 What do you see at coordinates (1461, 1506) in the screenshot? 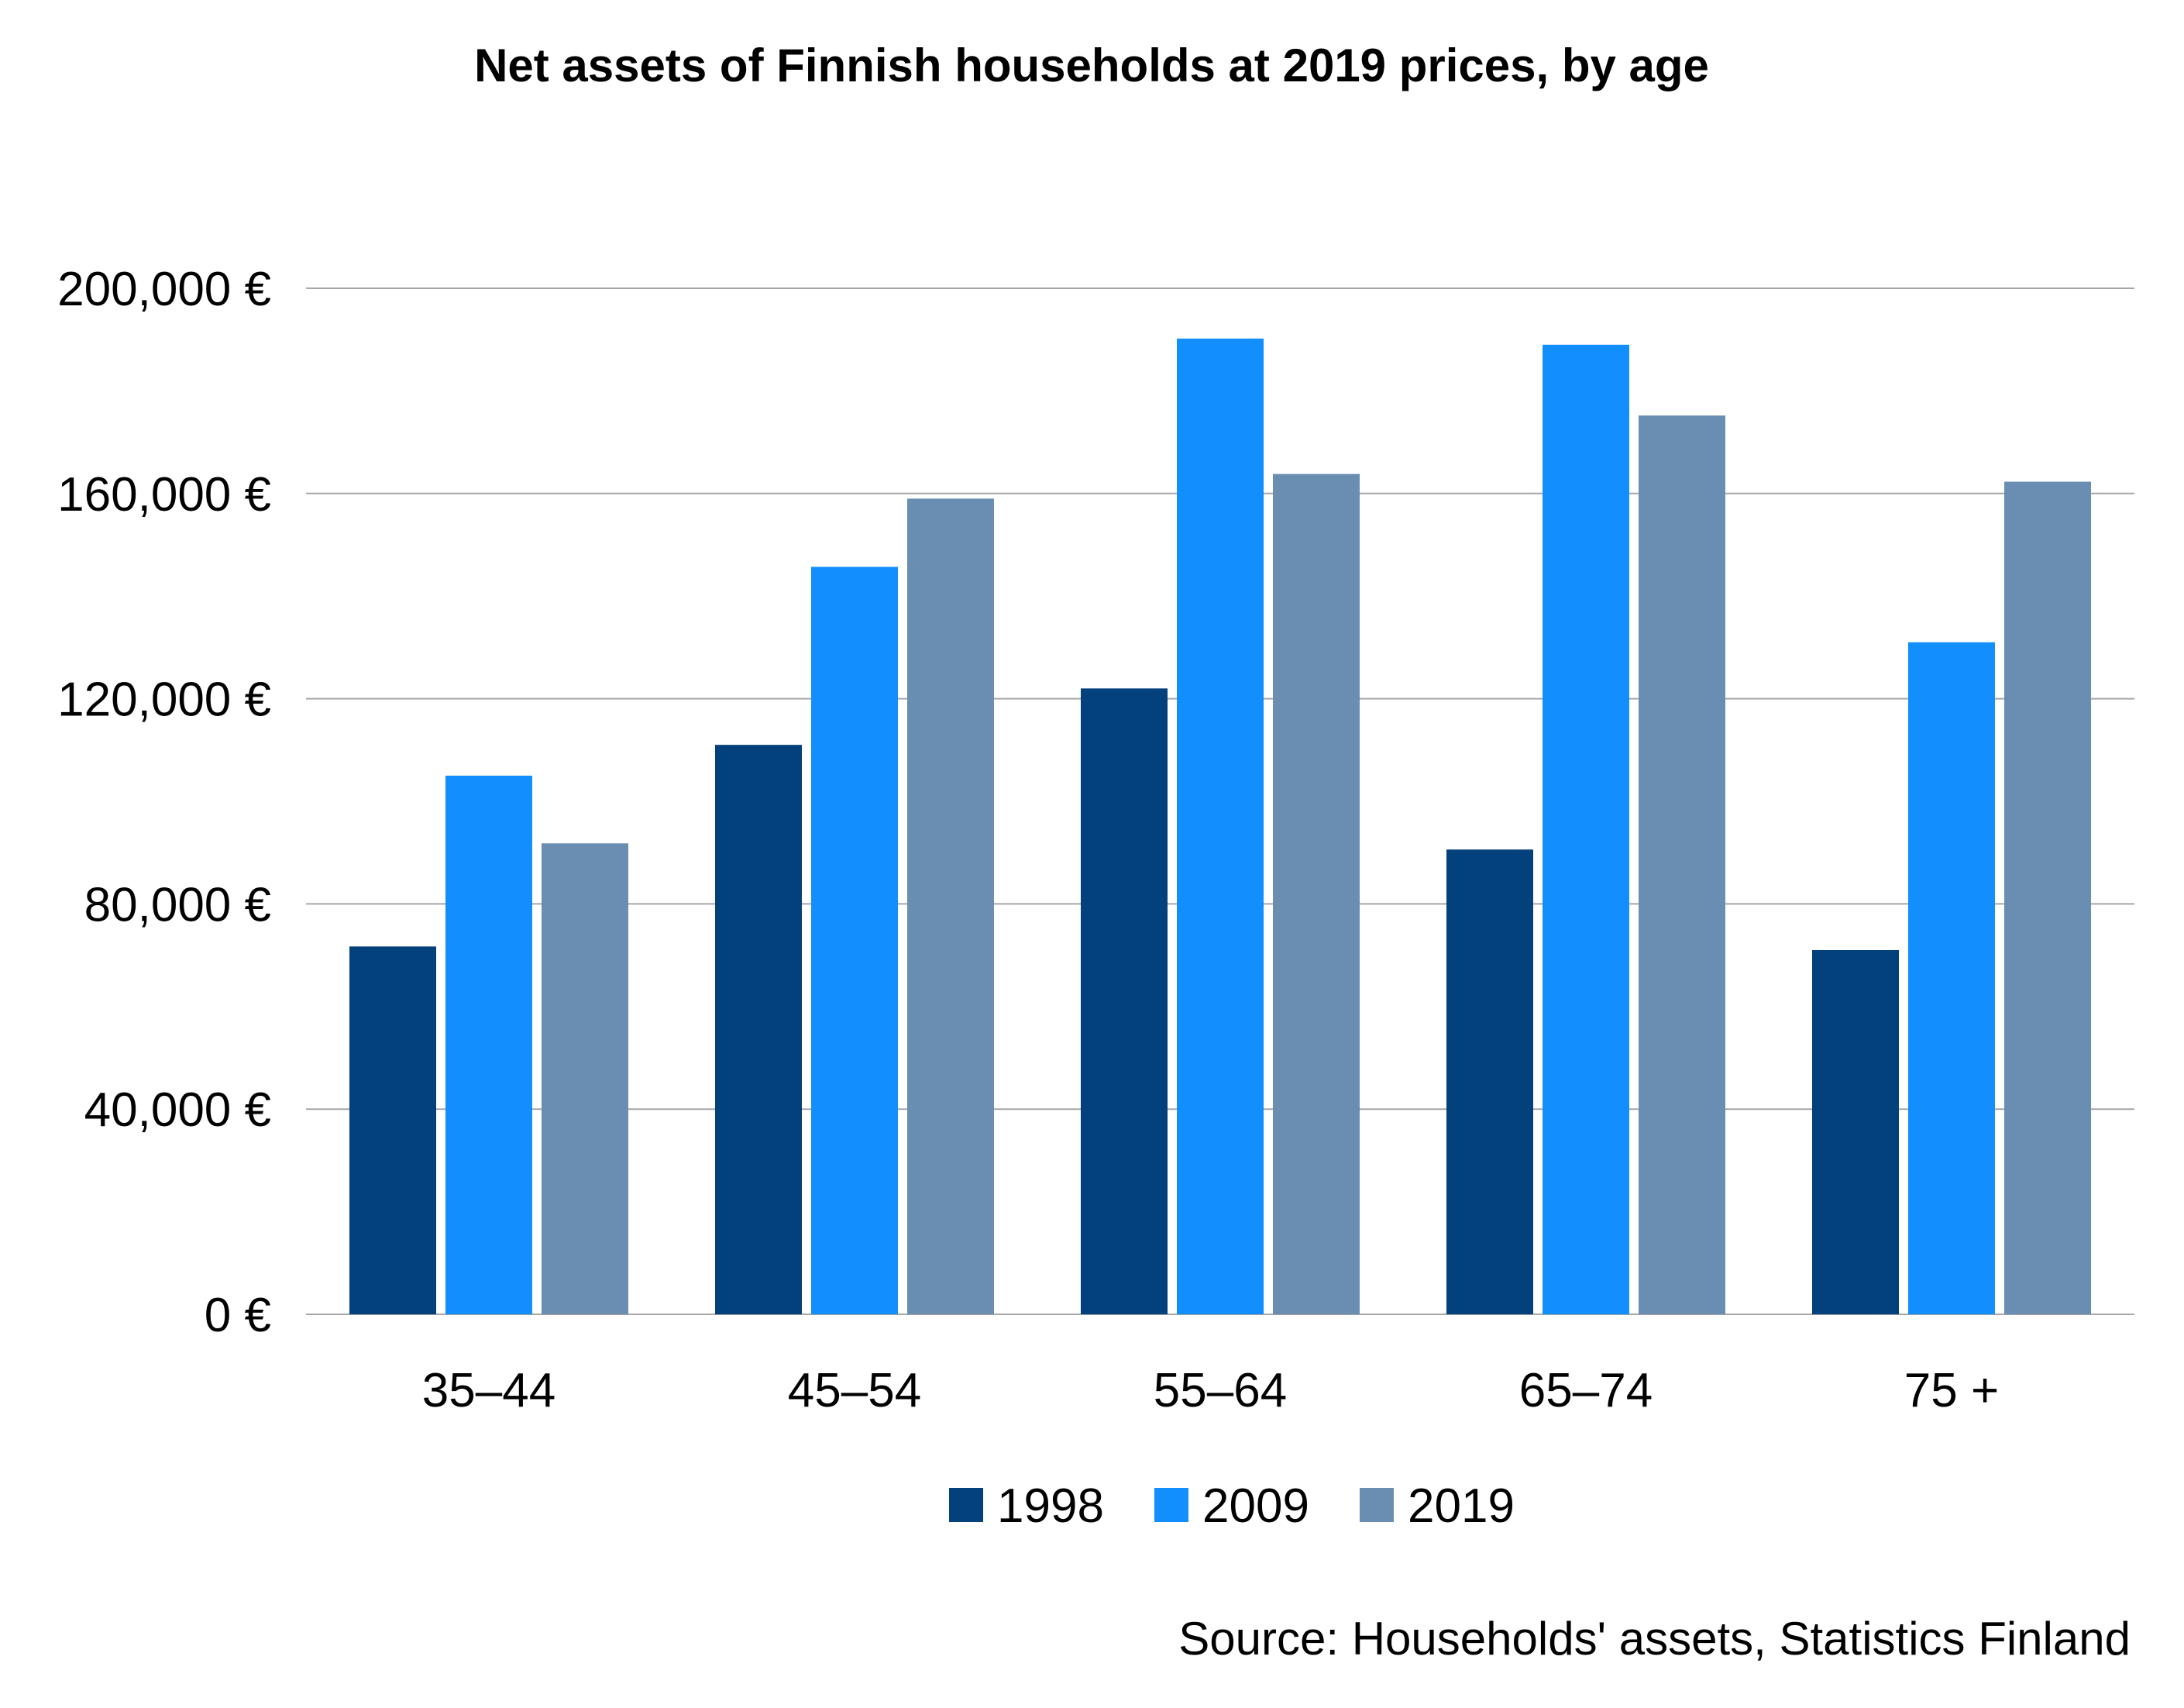
I see `legend-label-2019: 2019` at bounding box center [1461, 1506].